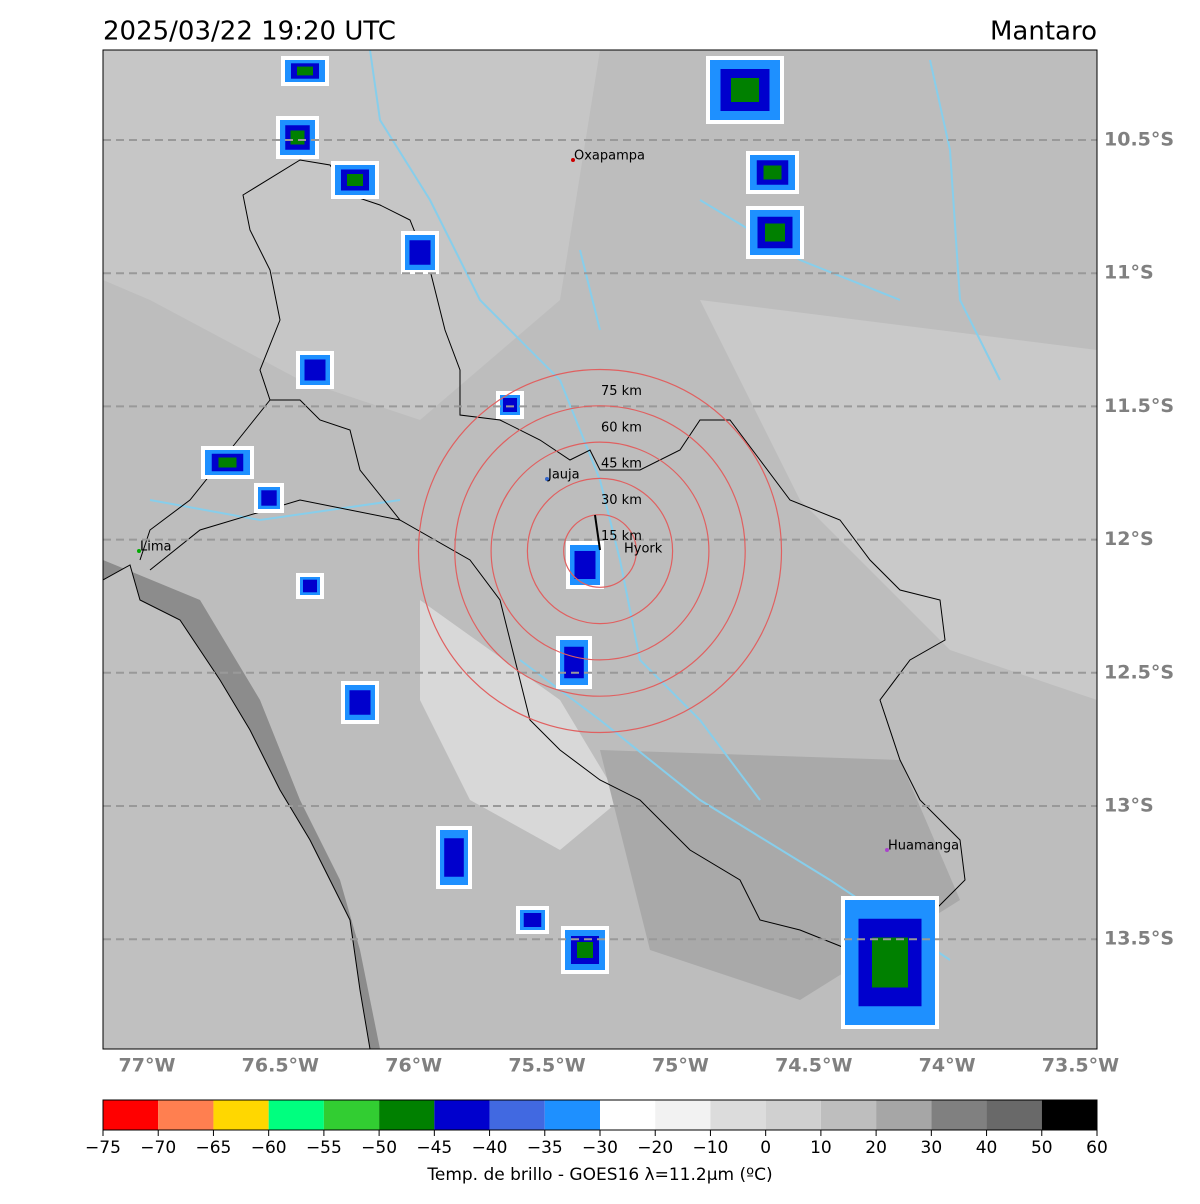  I want to click on colorbar-tick-label: 60, so click(1097, 1148).